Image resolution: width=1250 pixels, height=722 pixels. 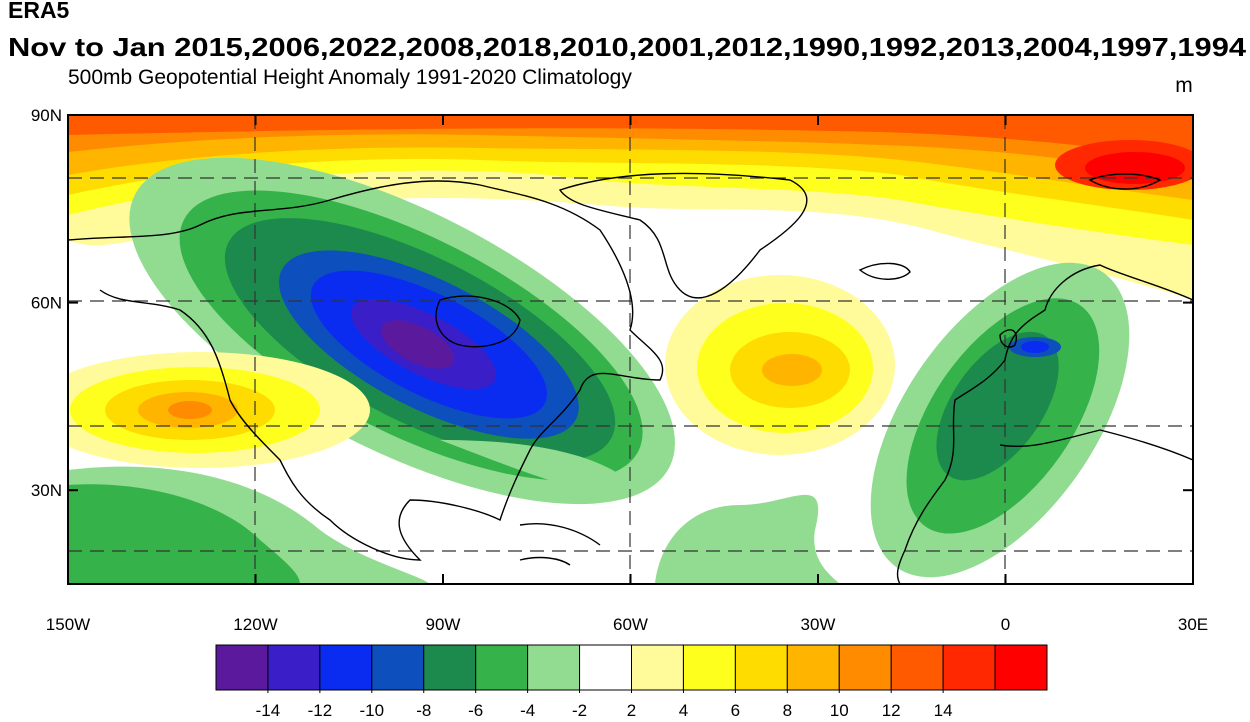 I want to click on x-tick-label: 60W, so click(x=630, y=624).